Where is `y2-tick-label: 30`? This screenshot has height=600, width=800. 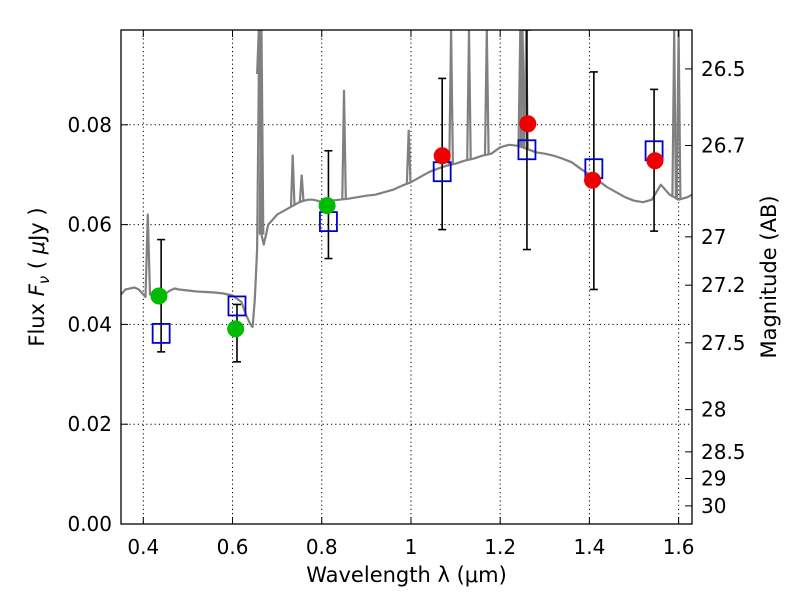 y2-tick-label: 30 is located at coordinates (713, 506).